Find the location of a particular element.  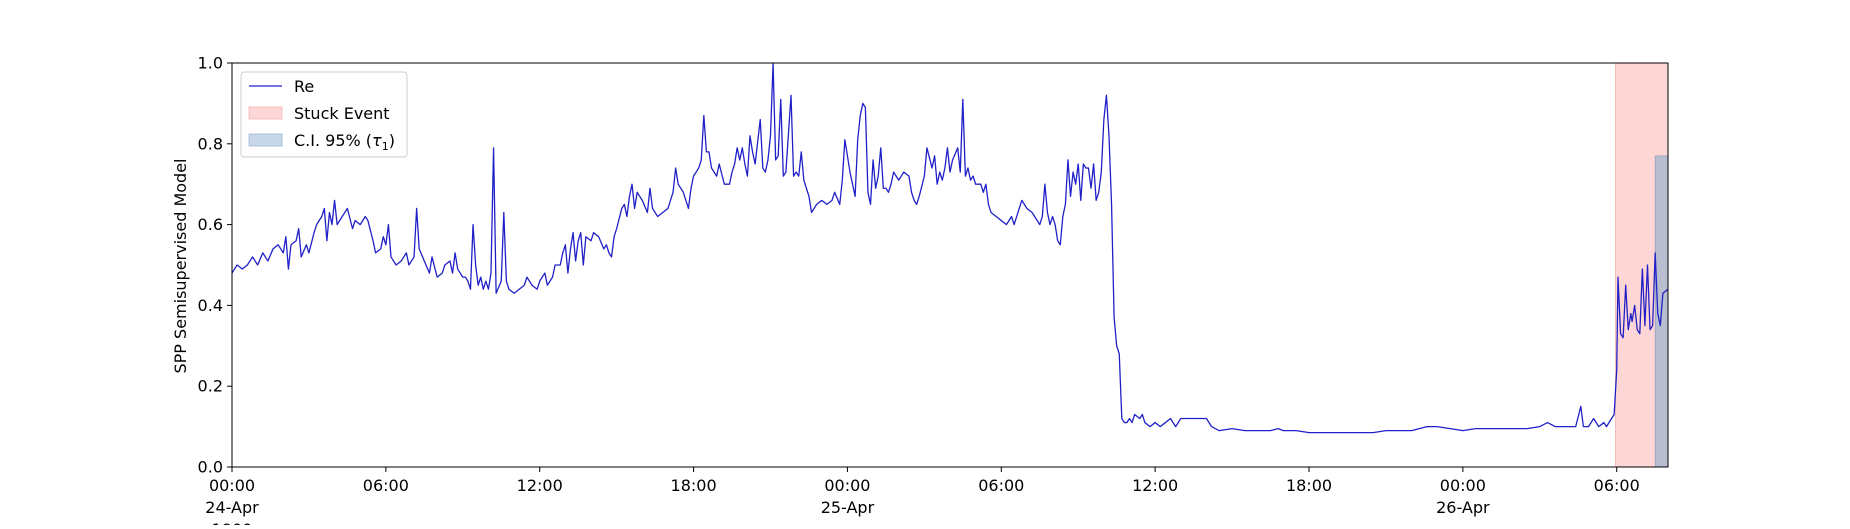

y-tick-label: 0.0 is located at coordinates (210, 467).